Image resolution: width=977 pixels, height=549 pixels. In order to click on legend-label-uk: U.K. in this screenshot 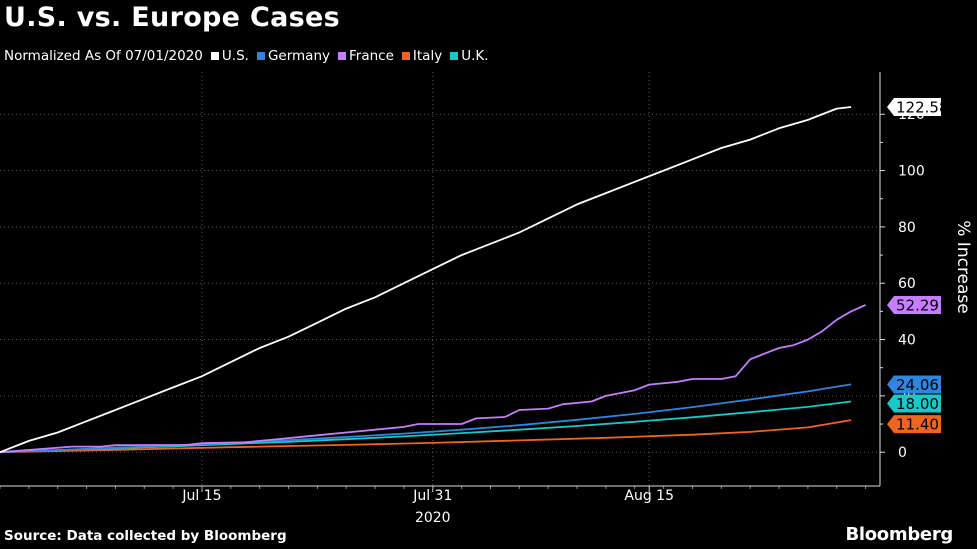, I will do `click(475, 56)`.